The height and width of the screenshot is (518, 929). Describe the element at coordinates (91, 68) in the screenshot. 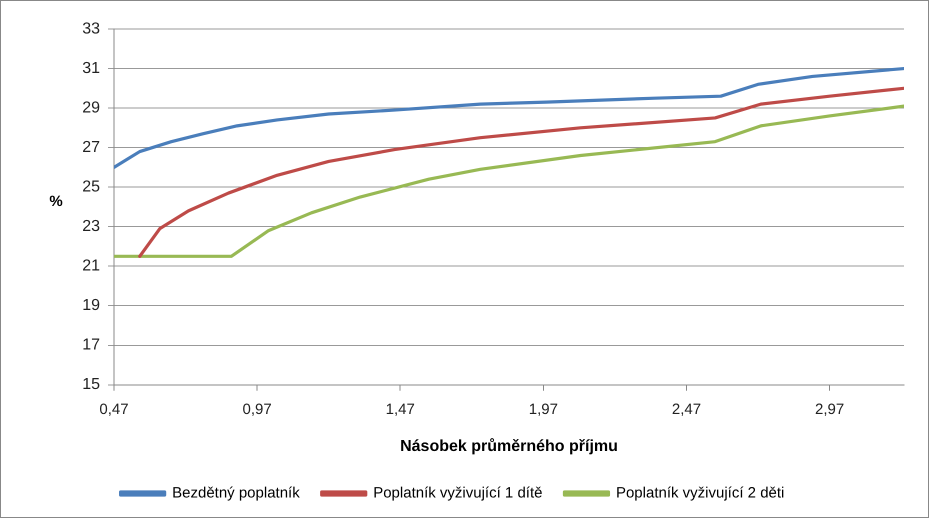

I see `y-tick-label: 31` at that location.